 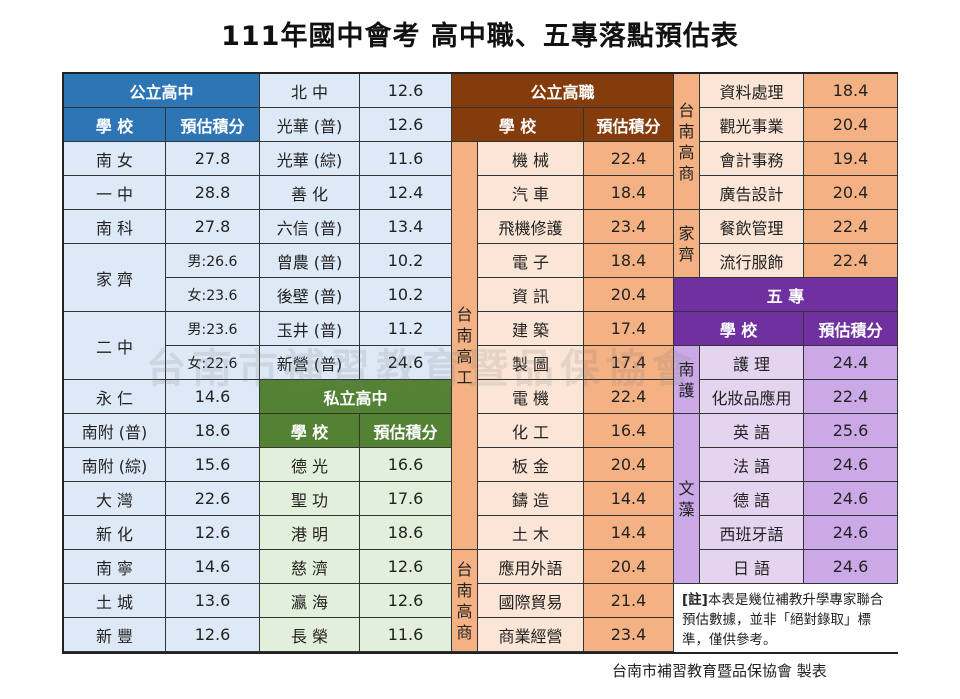 What do you see at coordinates (531, 465) in the screenshot?
I see `vocational-dept: 板 金` at bounding box center [531, 465].